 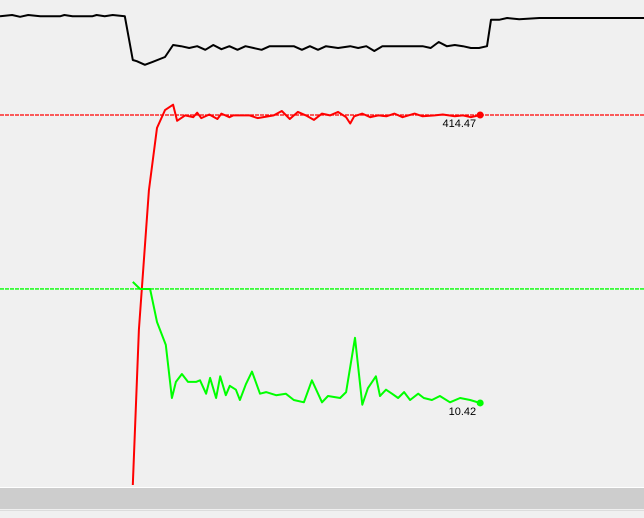 I want to click on red-last-value-label: 414.47, so click(x=460, y=124).